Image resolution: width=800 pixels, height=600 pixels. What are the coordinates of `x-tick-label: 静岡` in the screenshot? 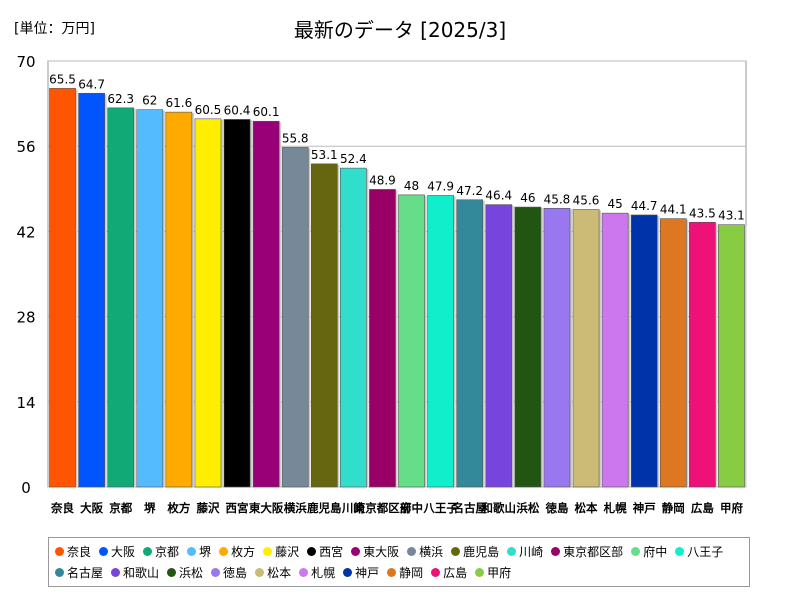 It's located at (673, 508).